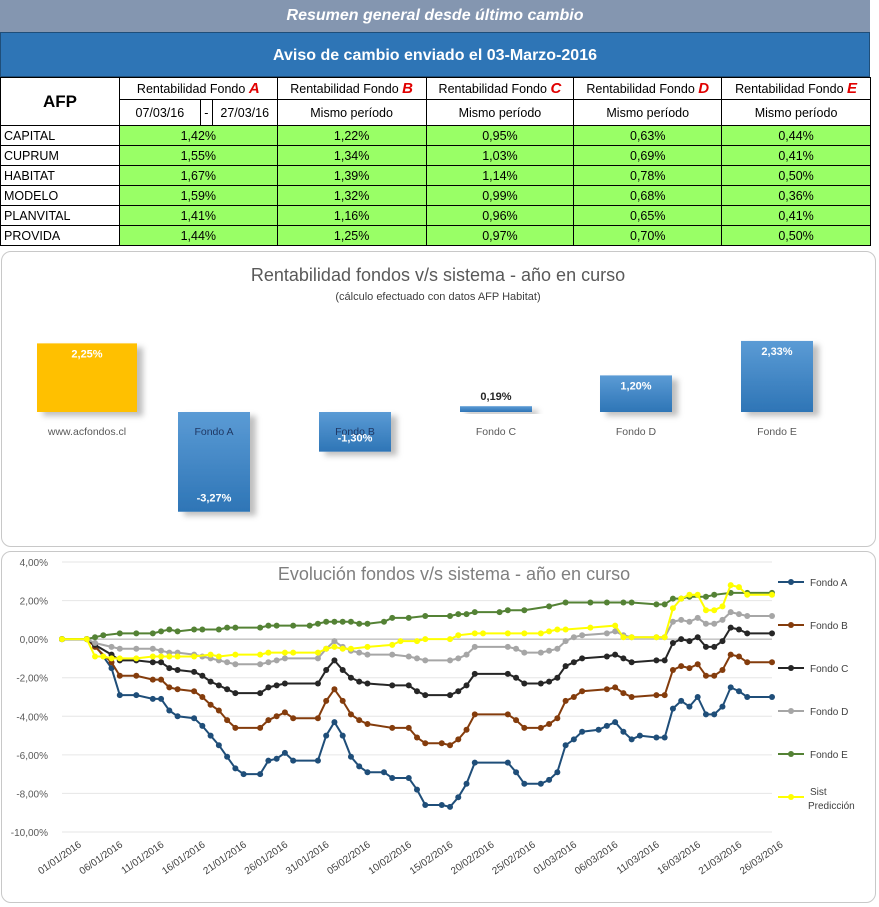 Image resolution: width=879 pixels, height=907 pixels. I want to click on y-tick-label: 2,00%, so click(34, 602).